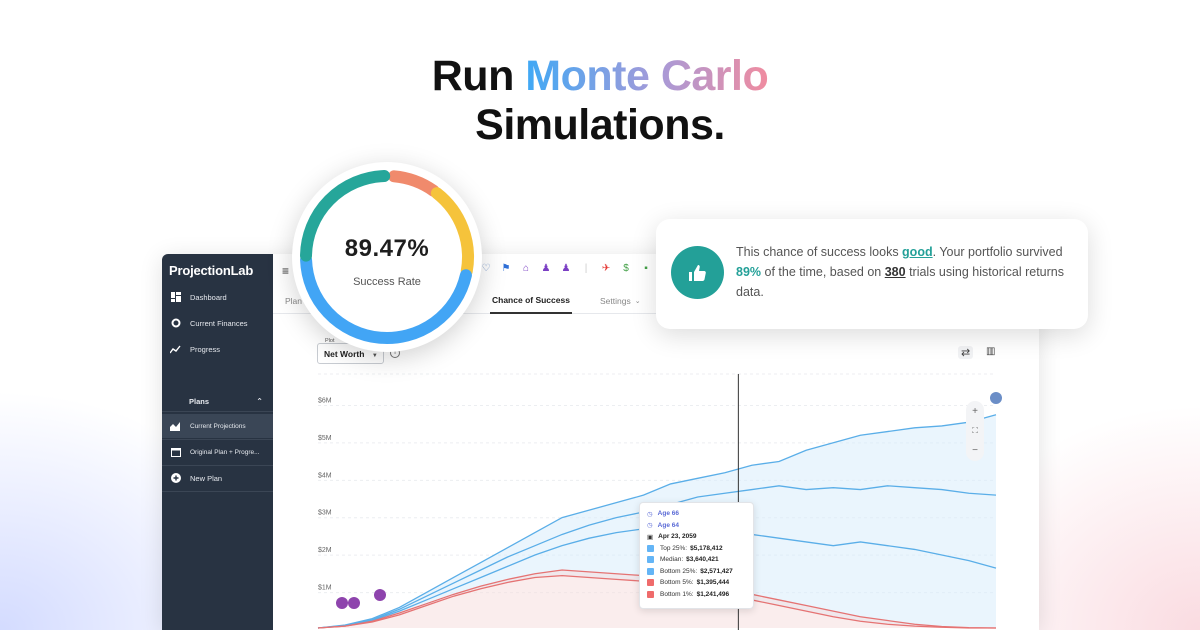 Image resolution: width=1200 pixels, height=630 pixels. What do you see at coordinates (674, 548) in the screenshot?
I see `tooltip-series-label: Top 25%:` at bounding box center [674, 548].